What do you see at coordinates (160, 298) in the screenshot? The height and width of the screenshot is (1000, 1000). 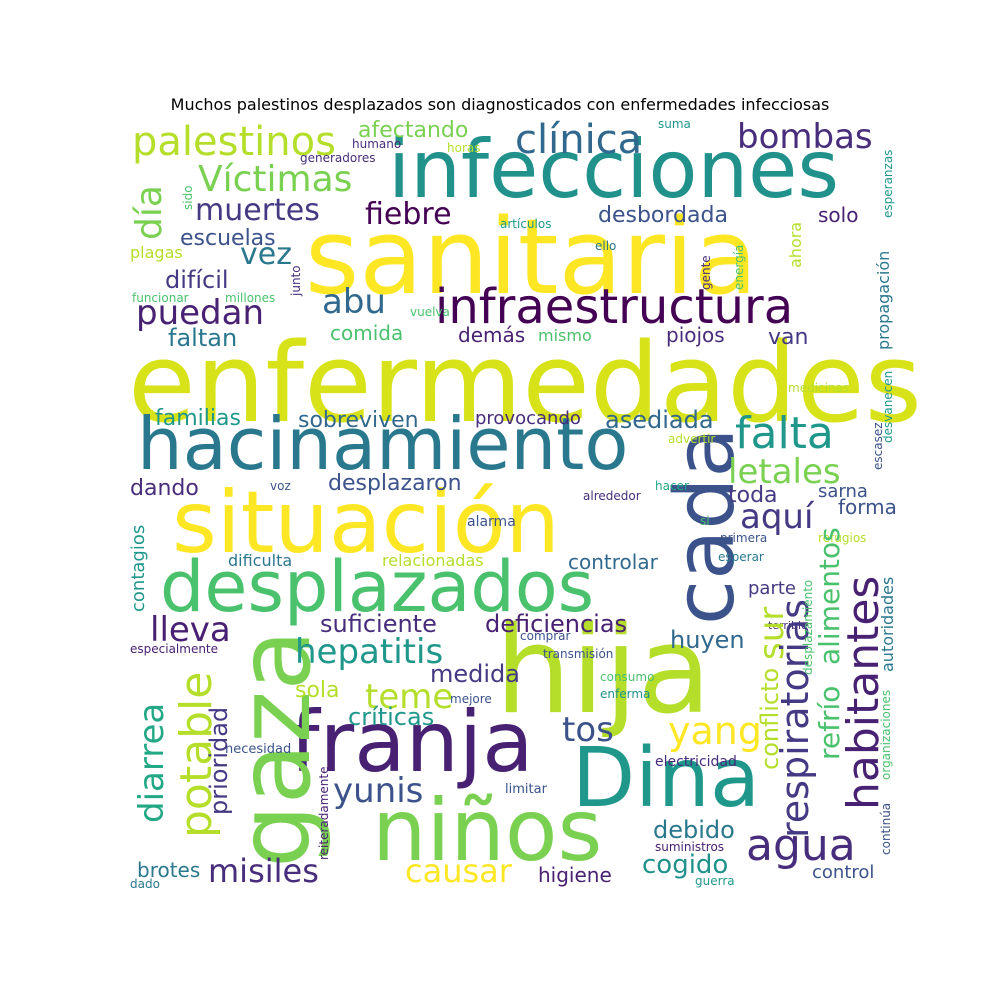 I see `word-funcionar: funcionar` at bounding box center [160, 298].